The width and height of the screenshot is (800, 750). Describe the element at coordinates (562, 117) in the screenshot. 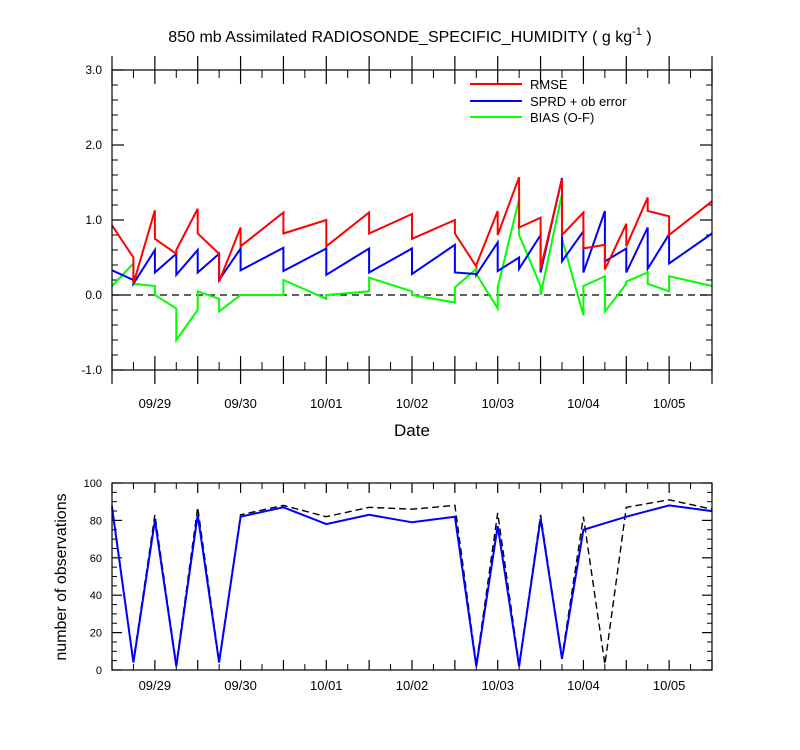

I see `legend-label-bias: BIAS (O-F)` at that location.